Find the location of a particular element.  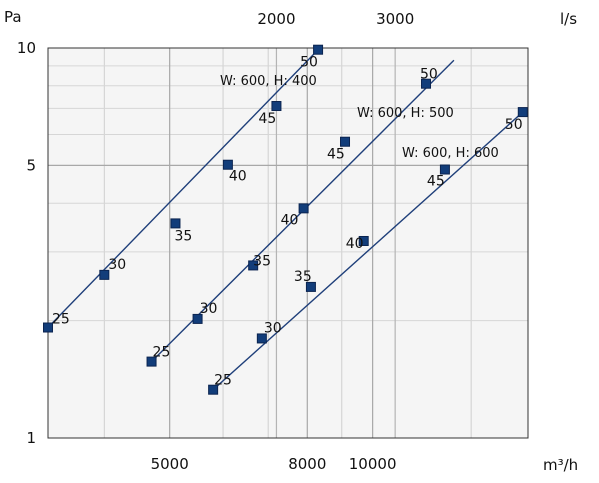

top-axis-tick-label: 3000 is located at coordinates (395, 19).